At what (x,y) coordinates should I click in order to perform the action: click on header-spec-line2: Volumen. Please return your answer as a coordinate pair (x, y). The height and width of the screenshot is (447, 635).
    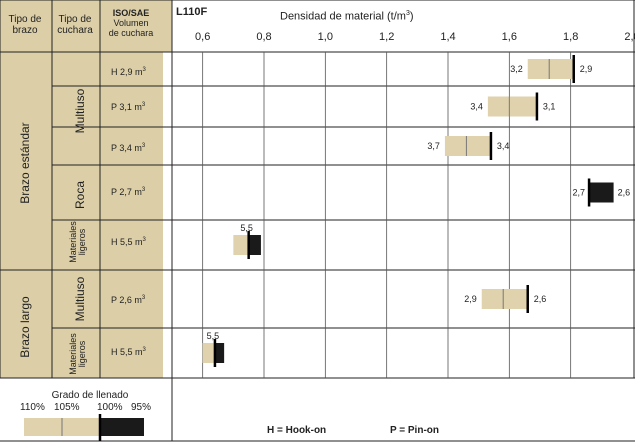
    Looking at the image, I should click on (131, 23).